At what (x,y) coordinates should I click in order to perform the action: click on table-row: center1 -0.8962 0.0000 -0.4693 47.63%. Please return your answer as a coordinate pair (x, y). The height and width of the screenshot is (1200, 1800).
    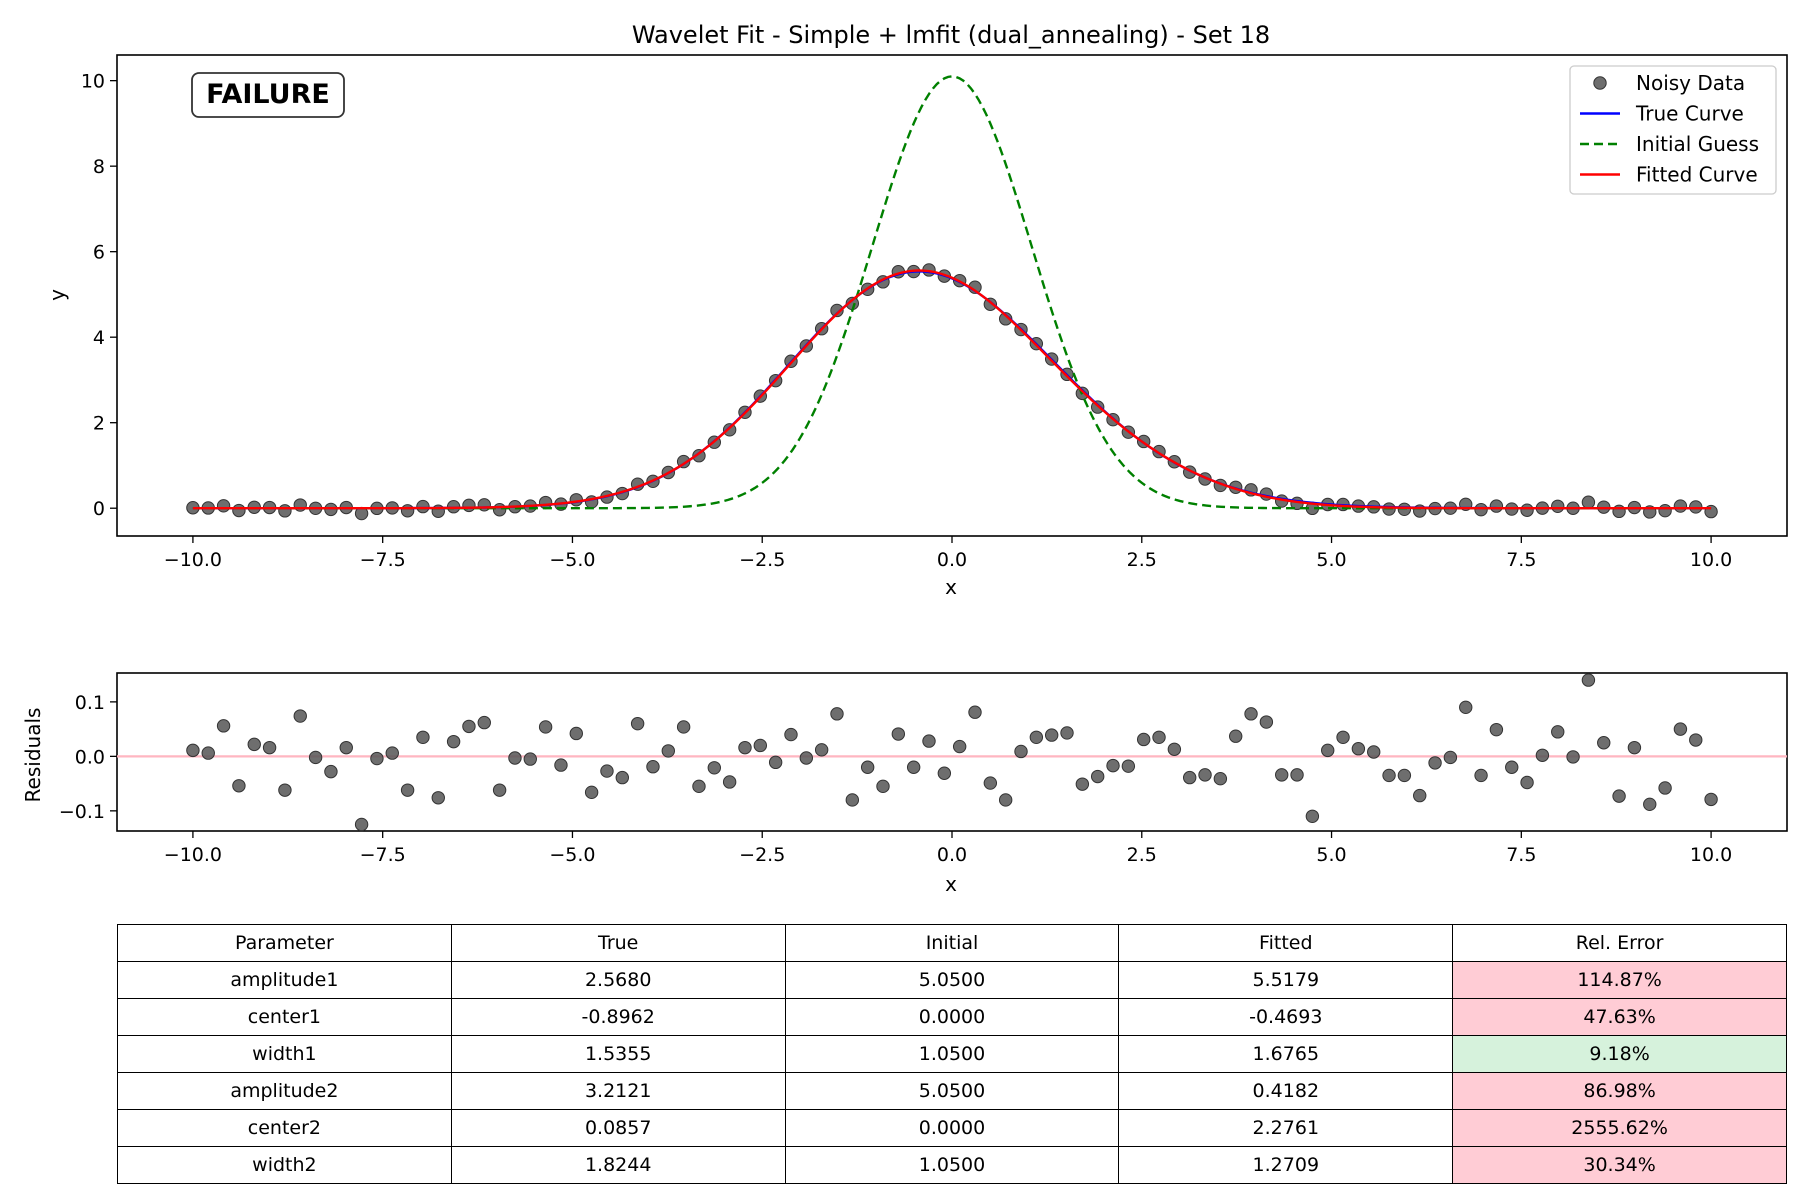
    Looking at the image, I should click on (952, 1017).